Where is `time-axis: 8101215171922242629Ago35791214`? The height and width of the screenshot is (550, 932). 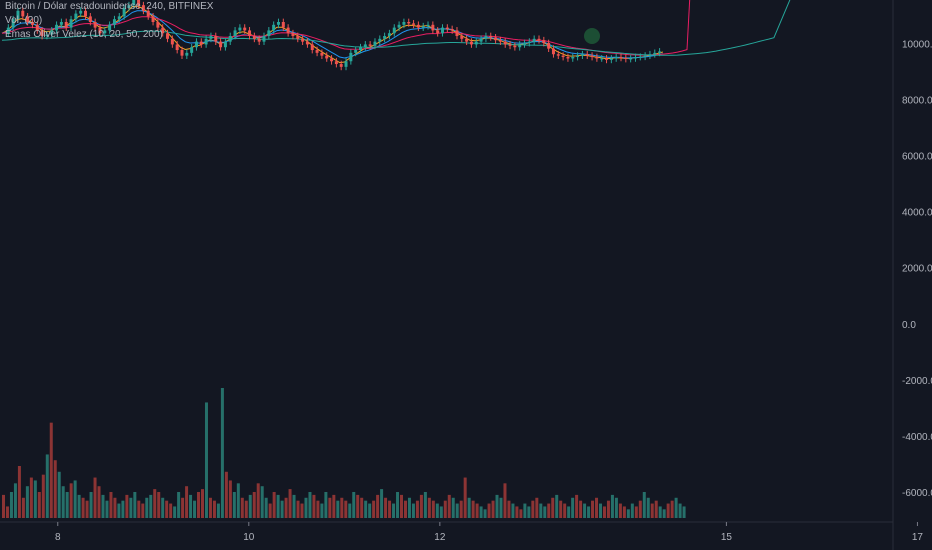
time-axis: 8101215171922242629Ago35791214 is located at coordinates (493, 532).